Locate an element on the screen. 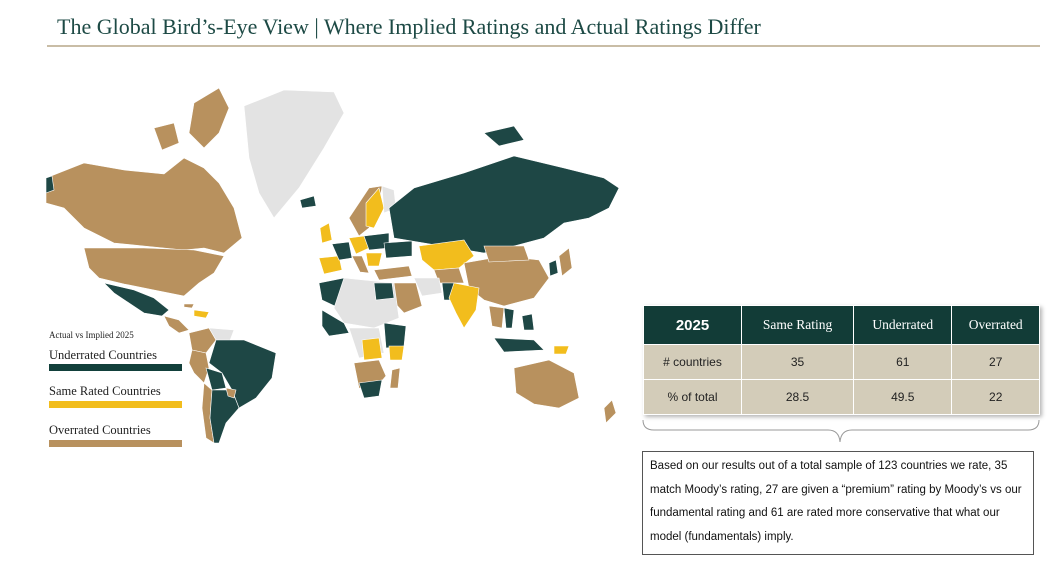 The image size is (1064, 561). table-row: % of total 28.5 49.5 22 is located at coordinates (841, 397).